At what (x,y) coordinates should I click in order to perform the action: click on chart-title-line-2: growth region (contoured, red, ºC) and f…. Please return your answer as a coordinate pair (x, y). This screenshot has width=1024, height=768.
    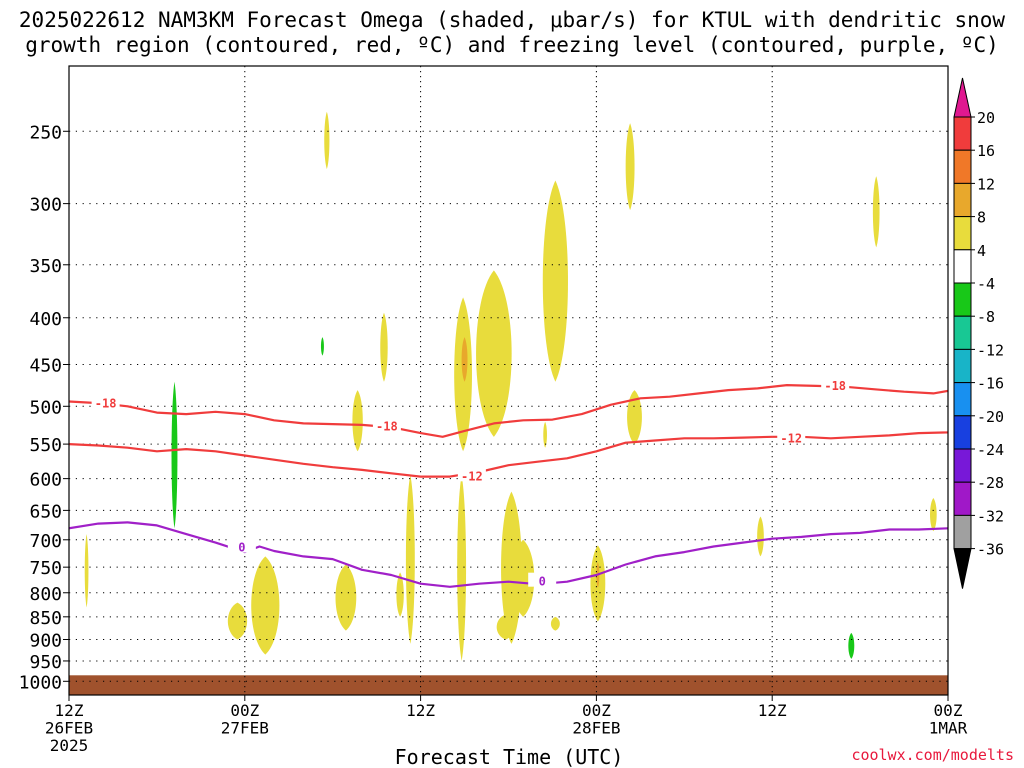
    Looking at the image, I should click on (512, 45).